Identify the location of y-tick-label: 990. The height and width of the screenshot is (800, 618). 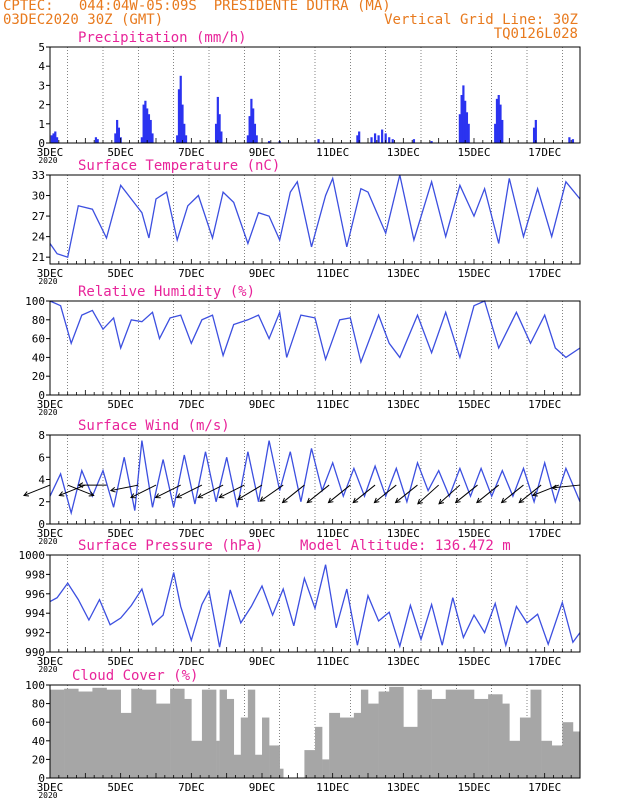
(35, 652).